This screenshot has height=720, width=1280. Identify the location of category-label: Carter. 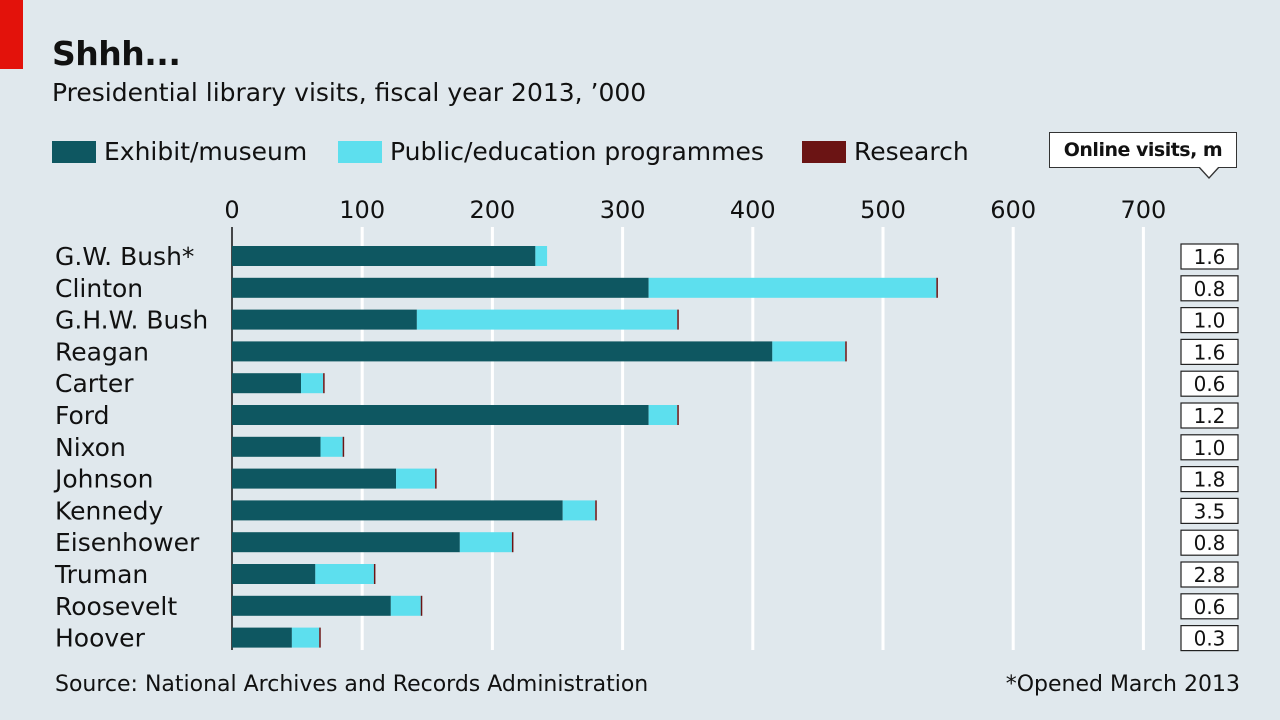
(94, 383).